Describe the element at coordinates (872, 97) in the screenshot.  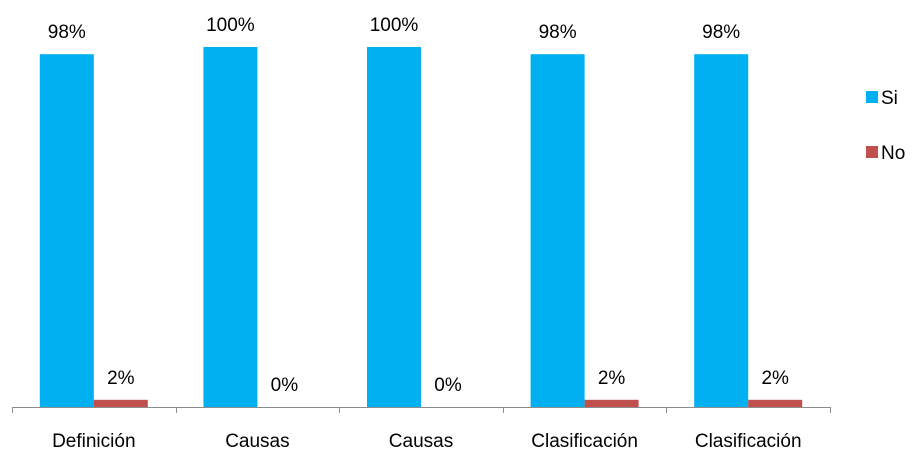
I see `legend-swatch-si` at that location.